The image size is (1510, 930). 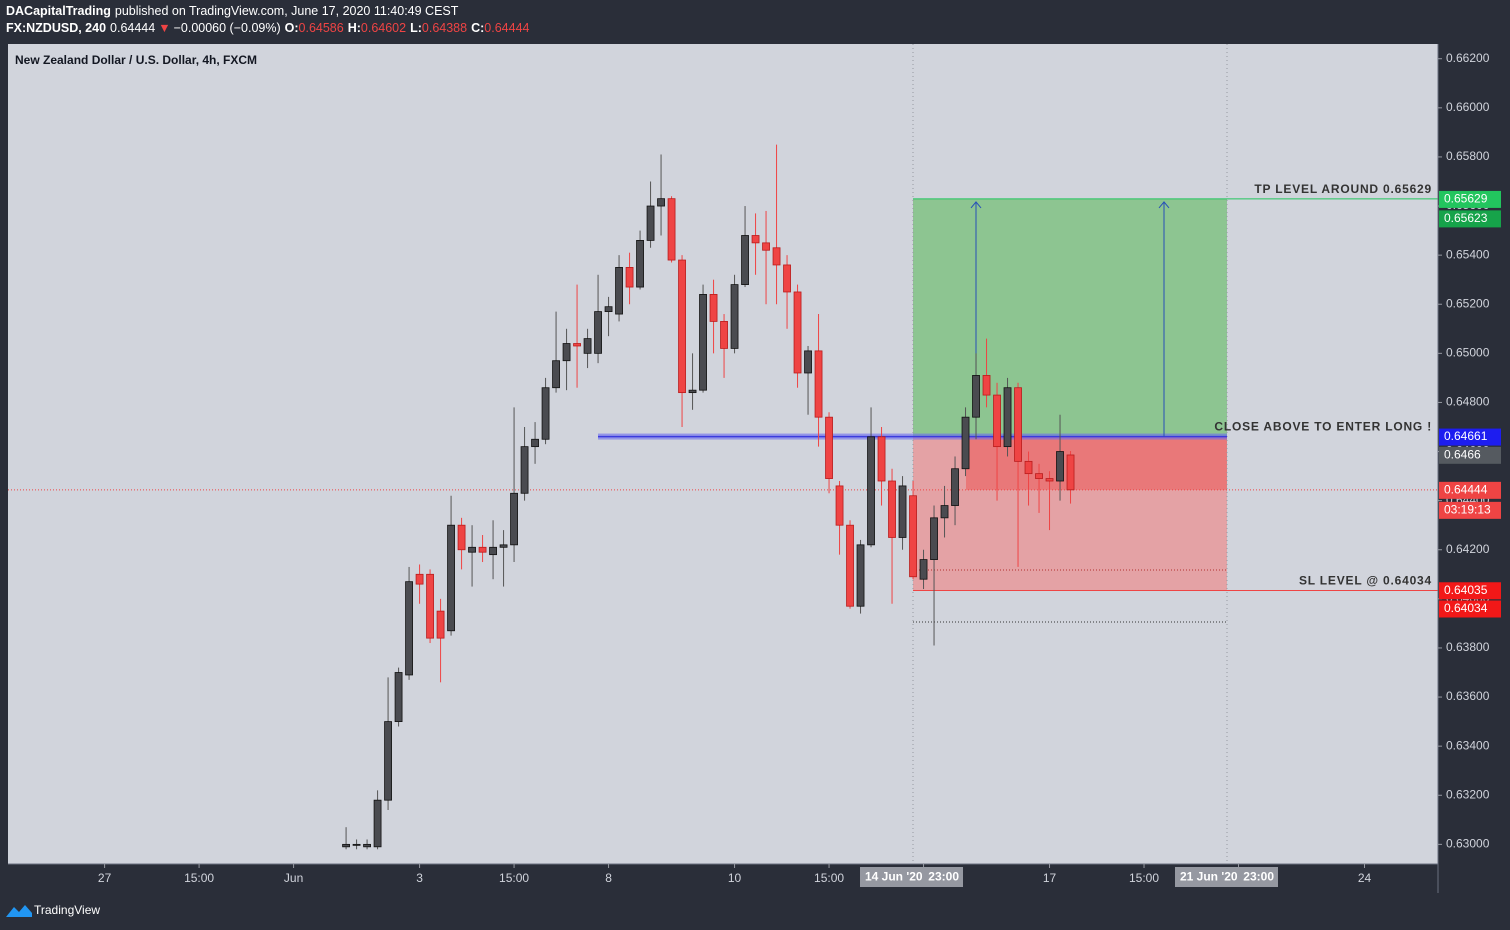 I want to click on countdown-box, so click(x=1470, y=510).